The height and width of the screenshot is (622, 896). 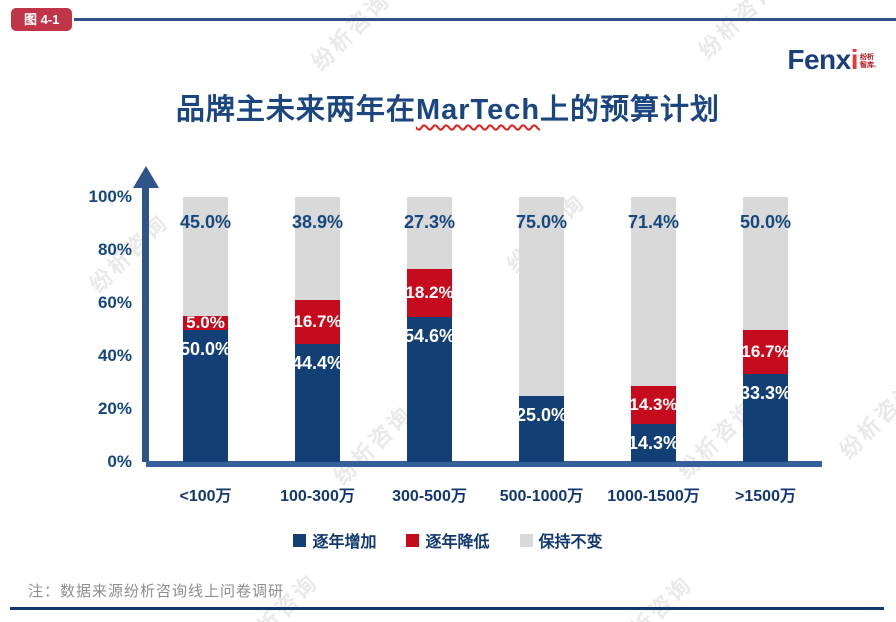 I want to click on x-axis-category-label: 1000-1500万, so click(x=653, y=496).